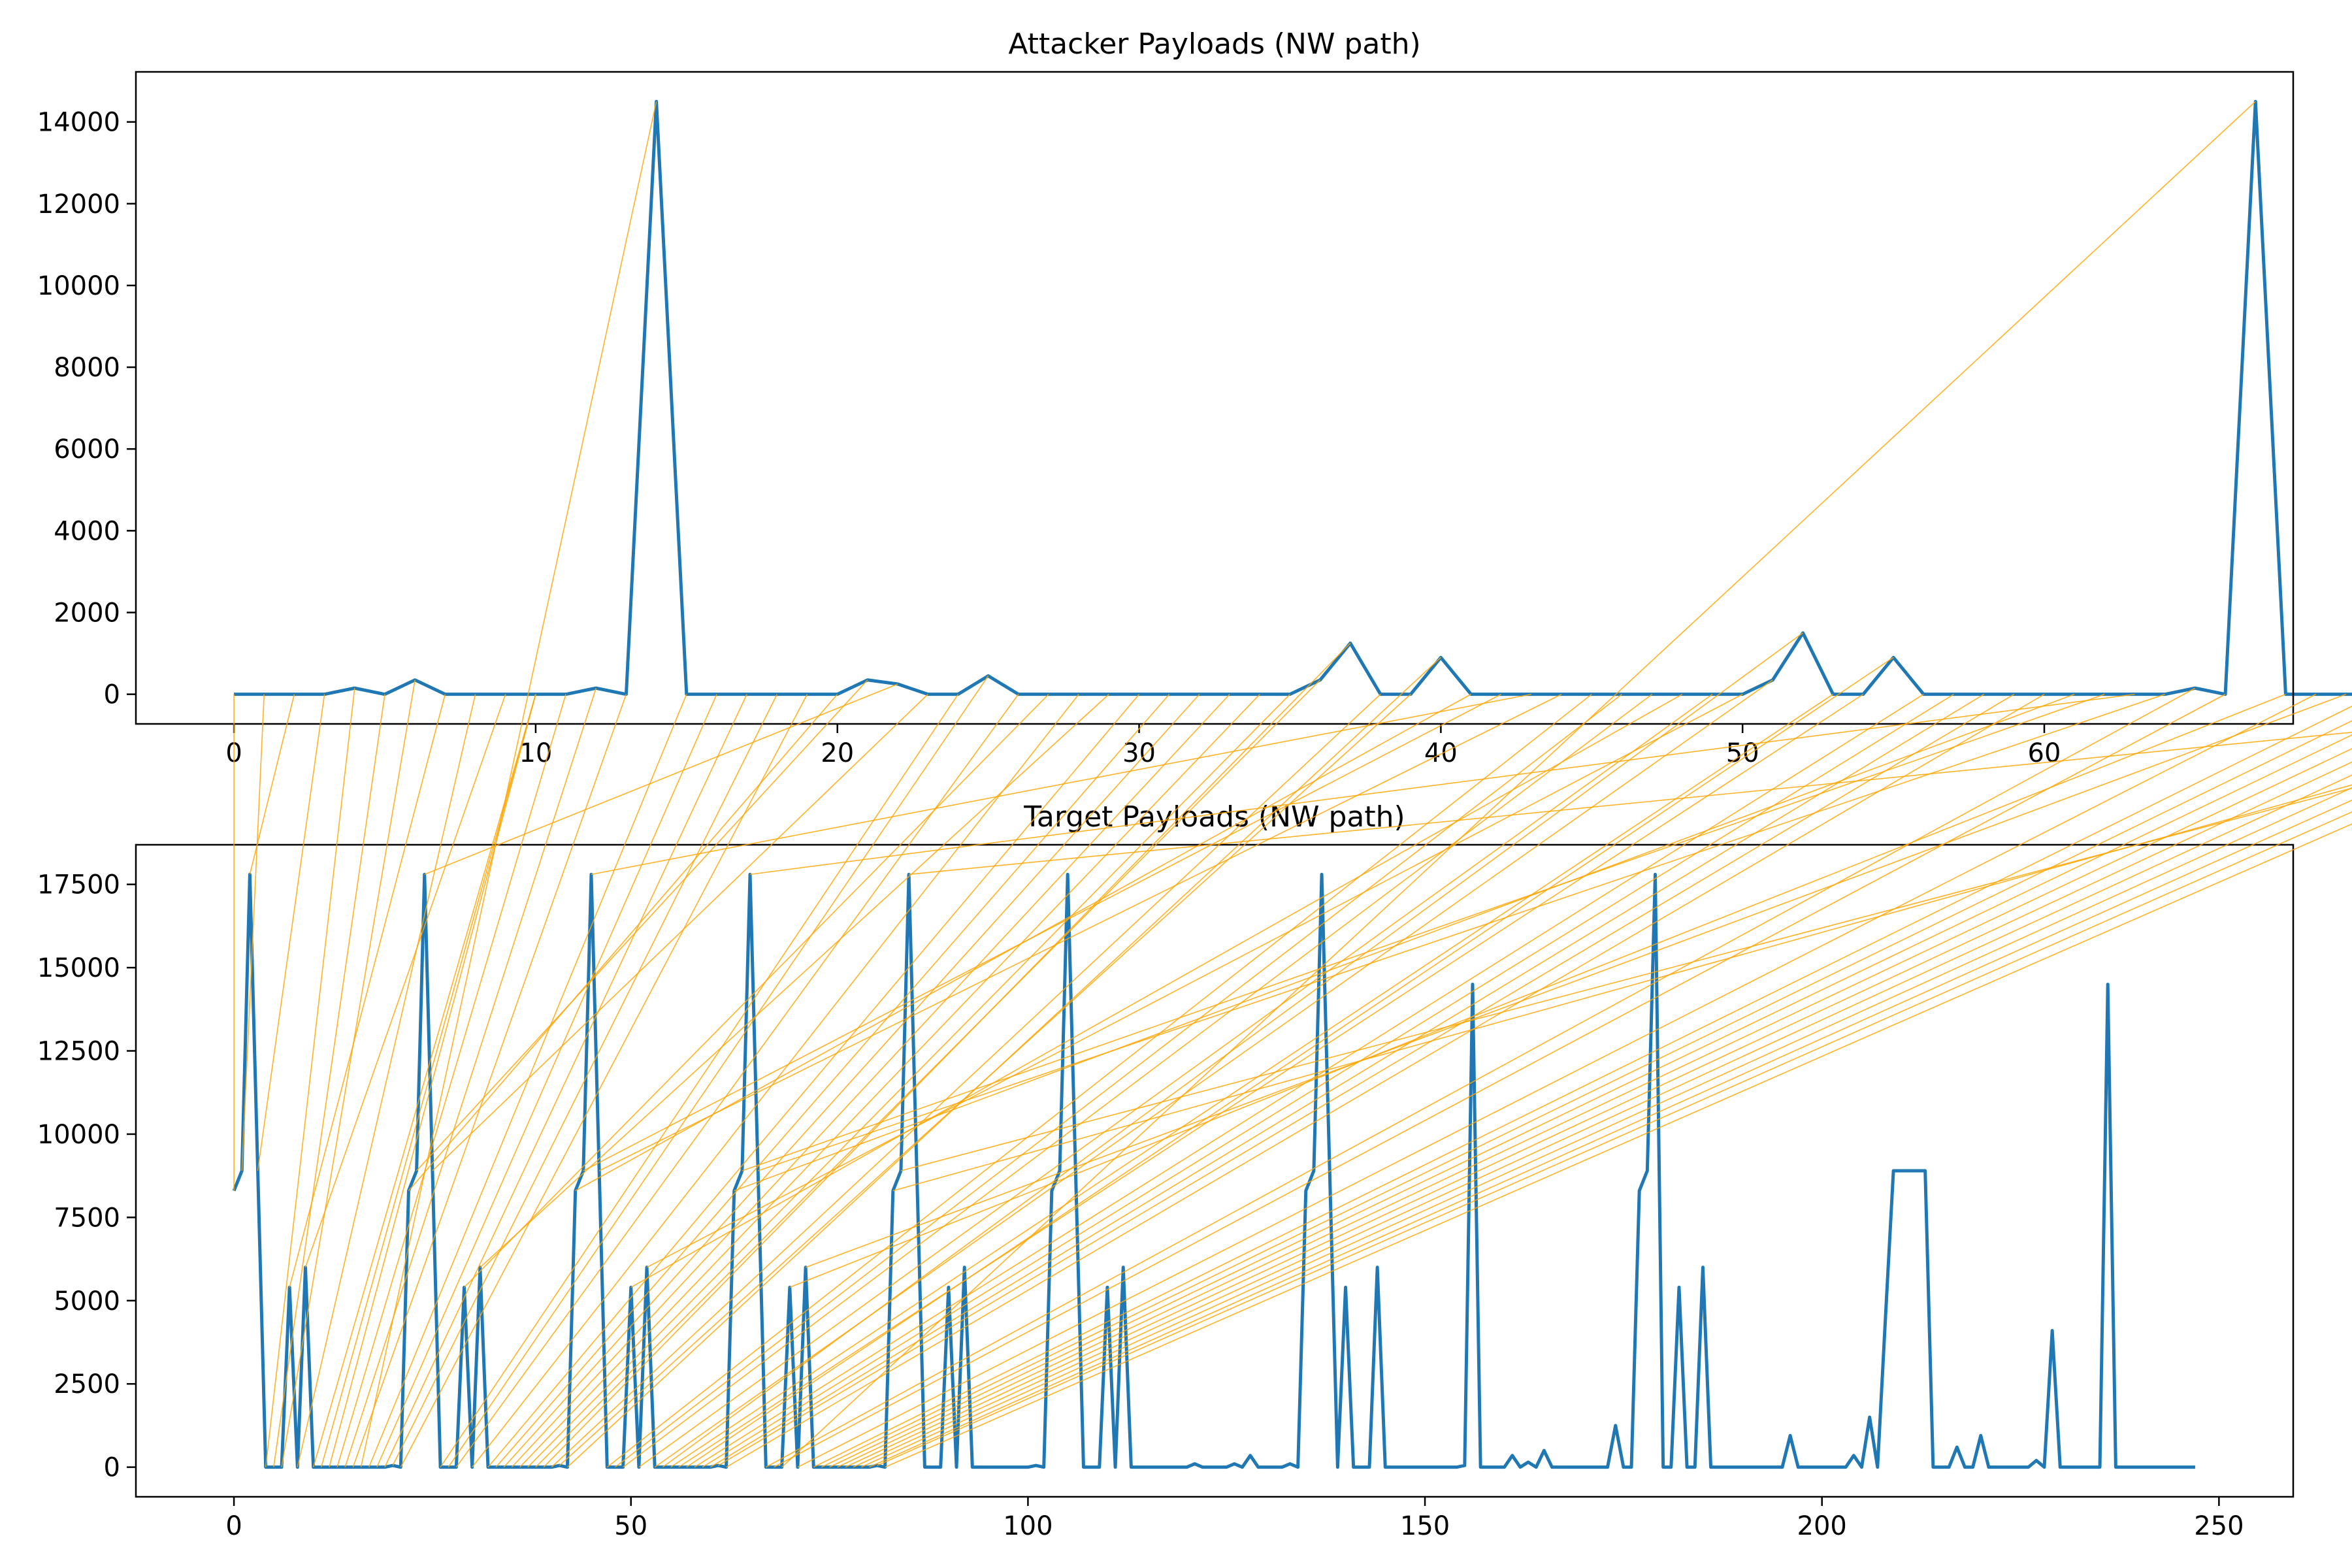 Image resolution: width=2352 pixels, height=1568 pixels. What do you see at coordinates (78, 286) in the screenshot?
I see `attacker-y-tick-label: 10000` at bounding box center [78, 286].